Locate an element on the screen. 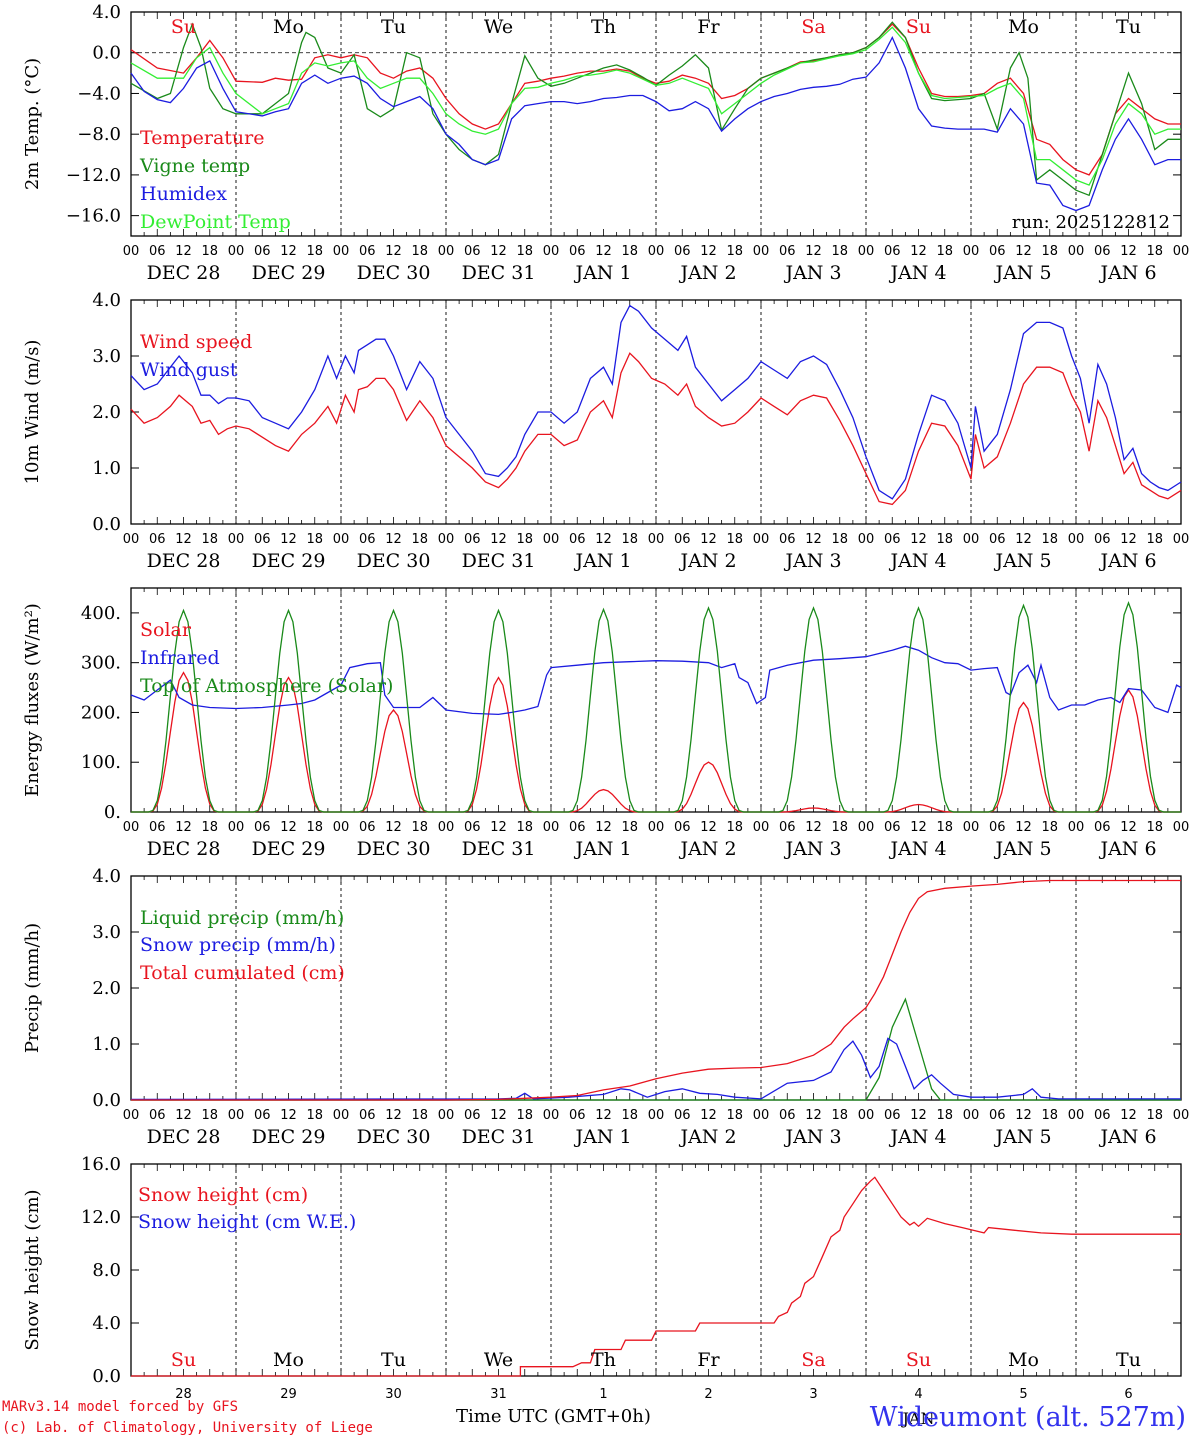 This screenshot has height=1440, width=1194. legend-entry: Wind speed is located at coordinates (196, 342).